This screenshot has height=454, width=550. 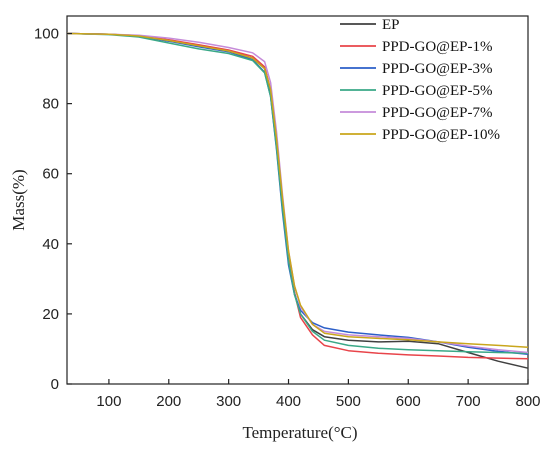 What do you see at coordinates (50, 314) in the screenshot?
I see `y-tick-label: 20` at bounding box center [50, 314].